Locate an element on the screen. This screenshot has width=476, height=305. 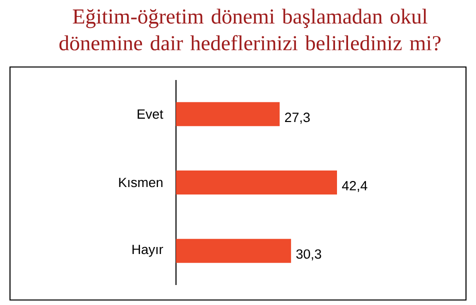
chart-title: Eğitim-öğretim dönemi başlamadan okul dönemine dair hedeflerinizi belirlediniz mi? is located at coordinates (250, 29).